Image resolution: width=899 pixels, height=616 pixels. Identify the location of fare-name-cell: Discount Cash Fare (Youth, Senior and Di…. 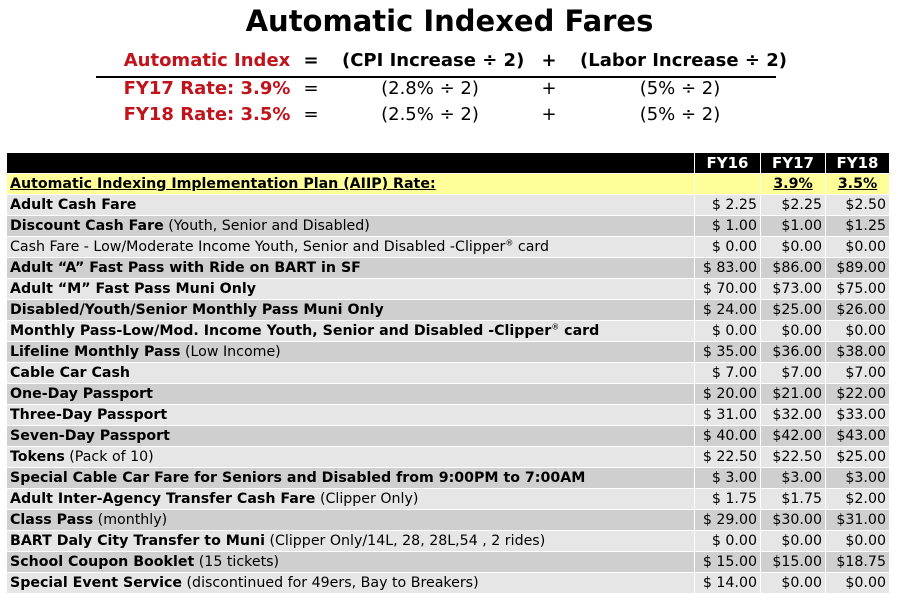
(350, 226).